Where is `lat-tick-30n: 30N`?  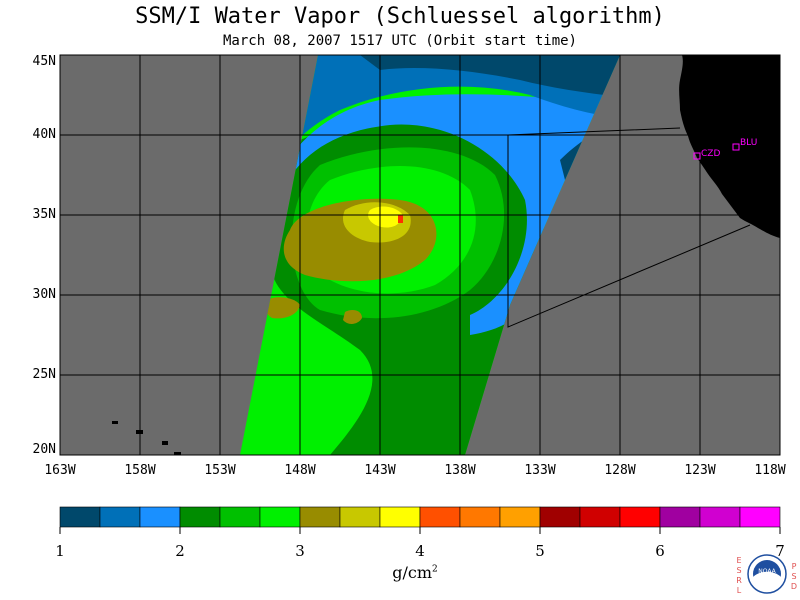 lat-tick-30n: 30N is located at coordinates (44, 294).